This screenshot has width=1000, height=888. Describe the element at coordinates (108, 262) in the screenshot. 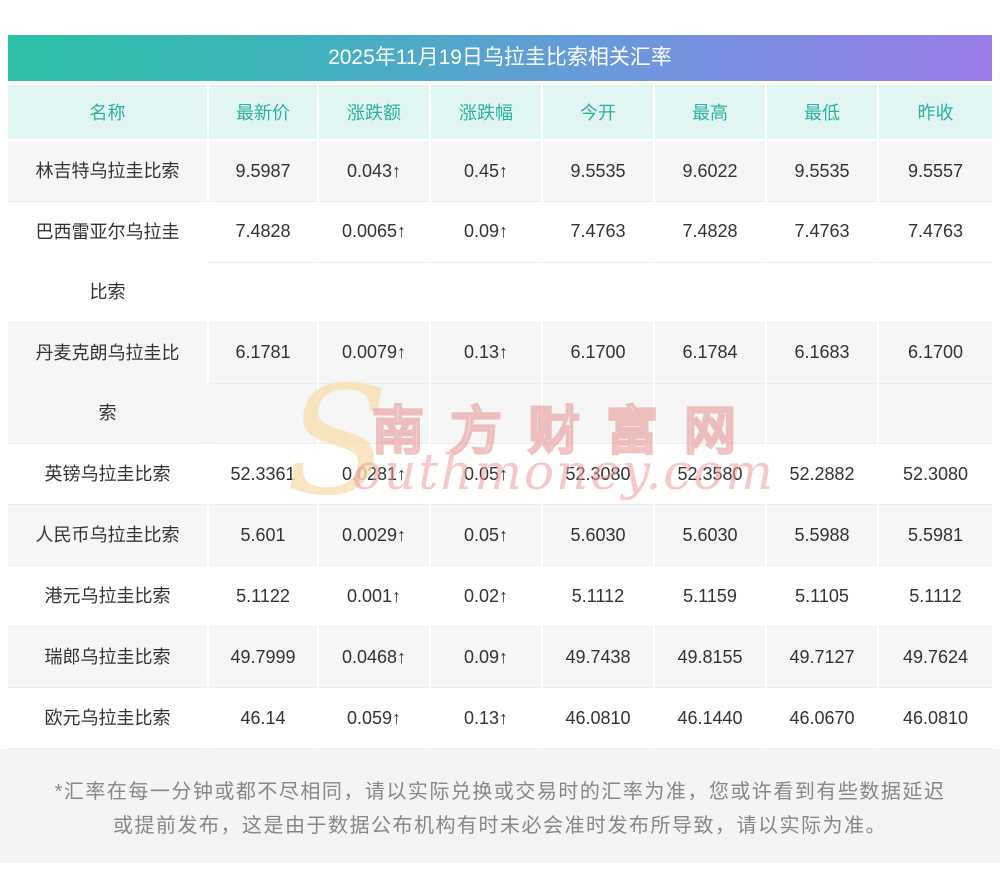

I see `currency-name: 巴西雷亚尔乌拉圭比索` at that location.